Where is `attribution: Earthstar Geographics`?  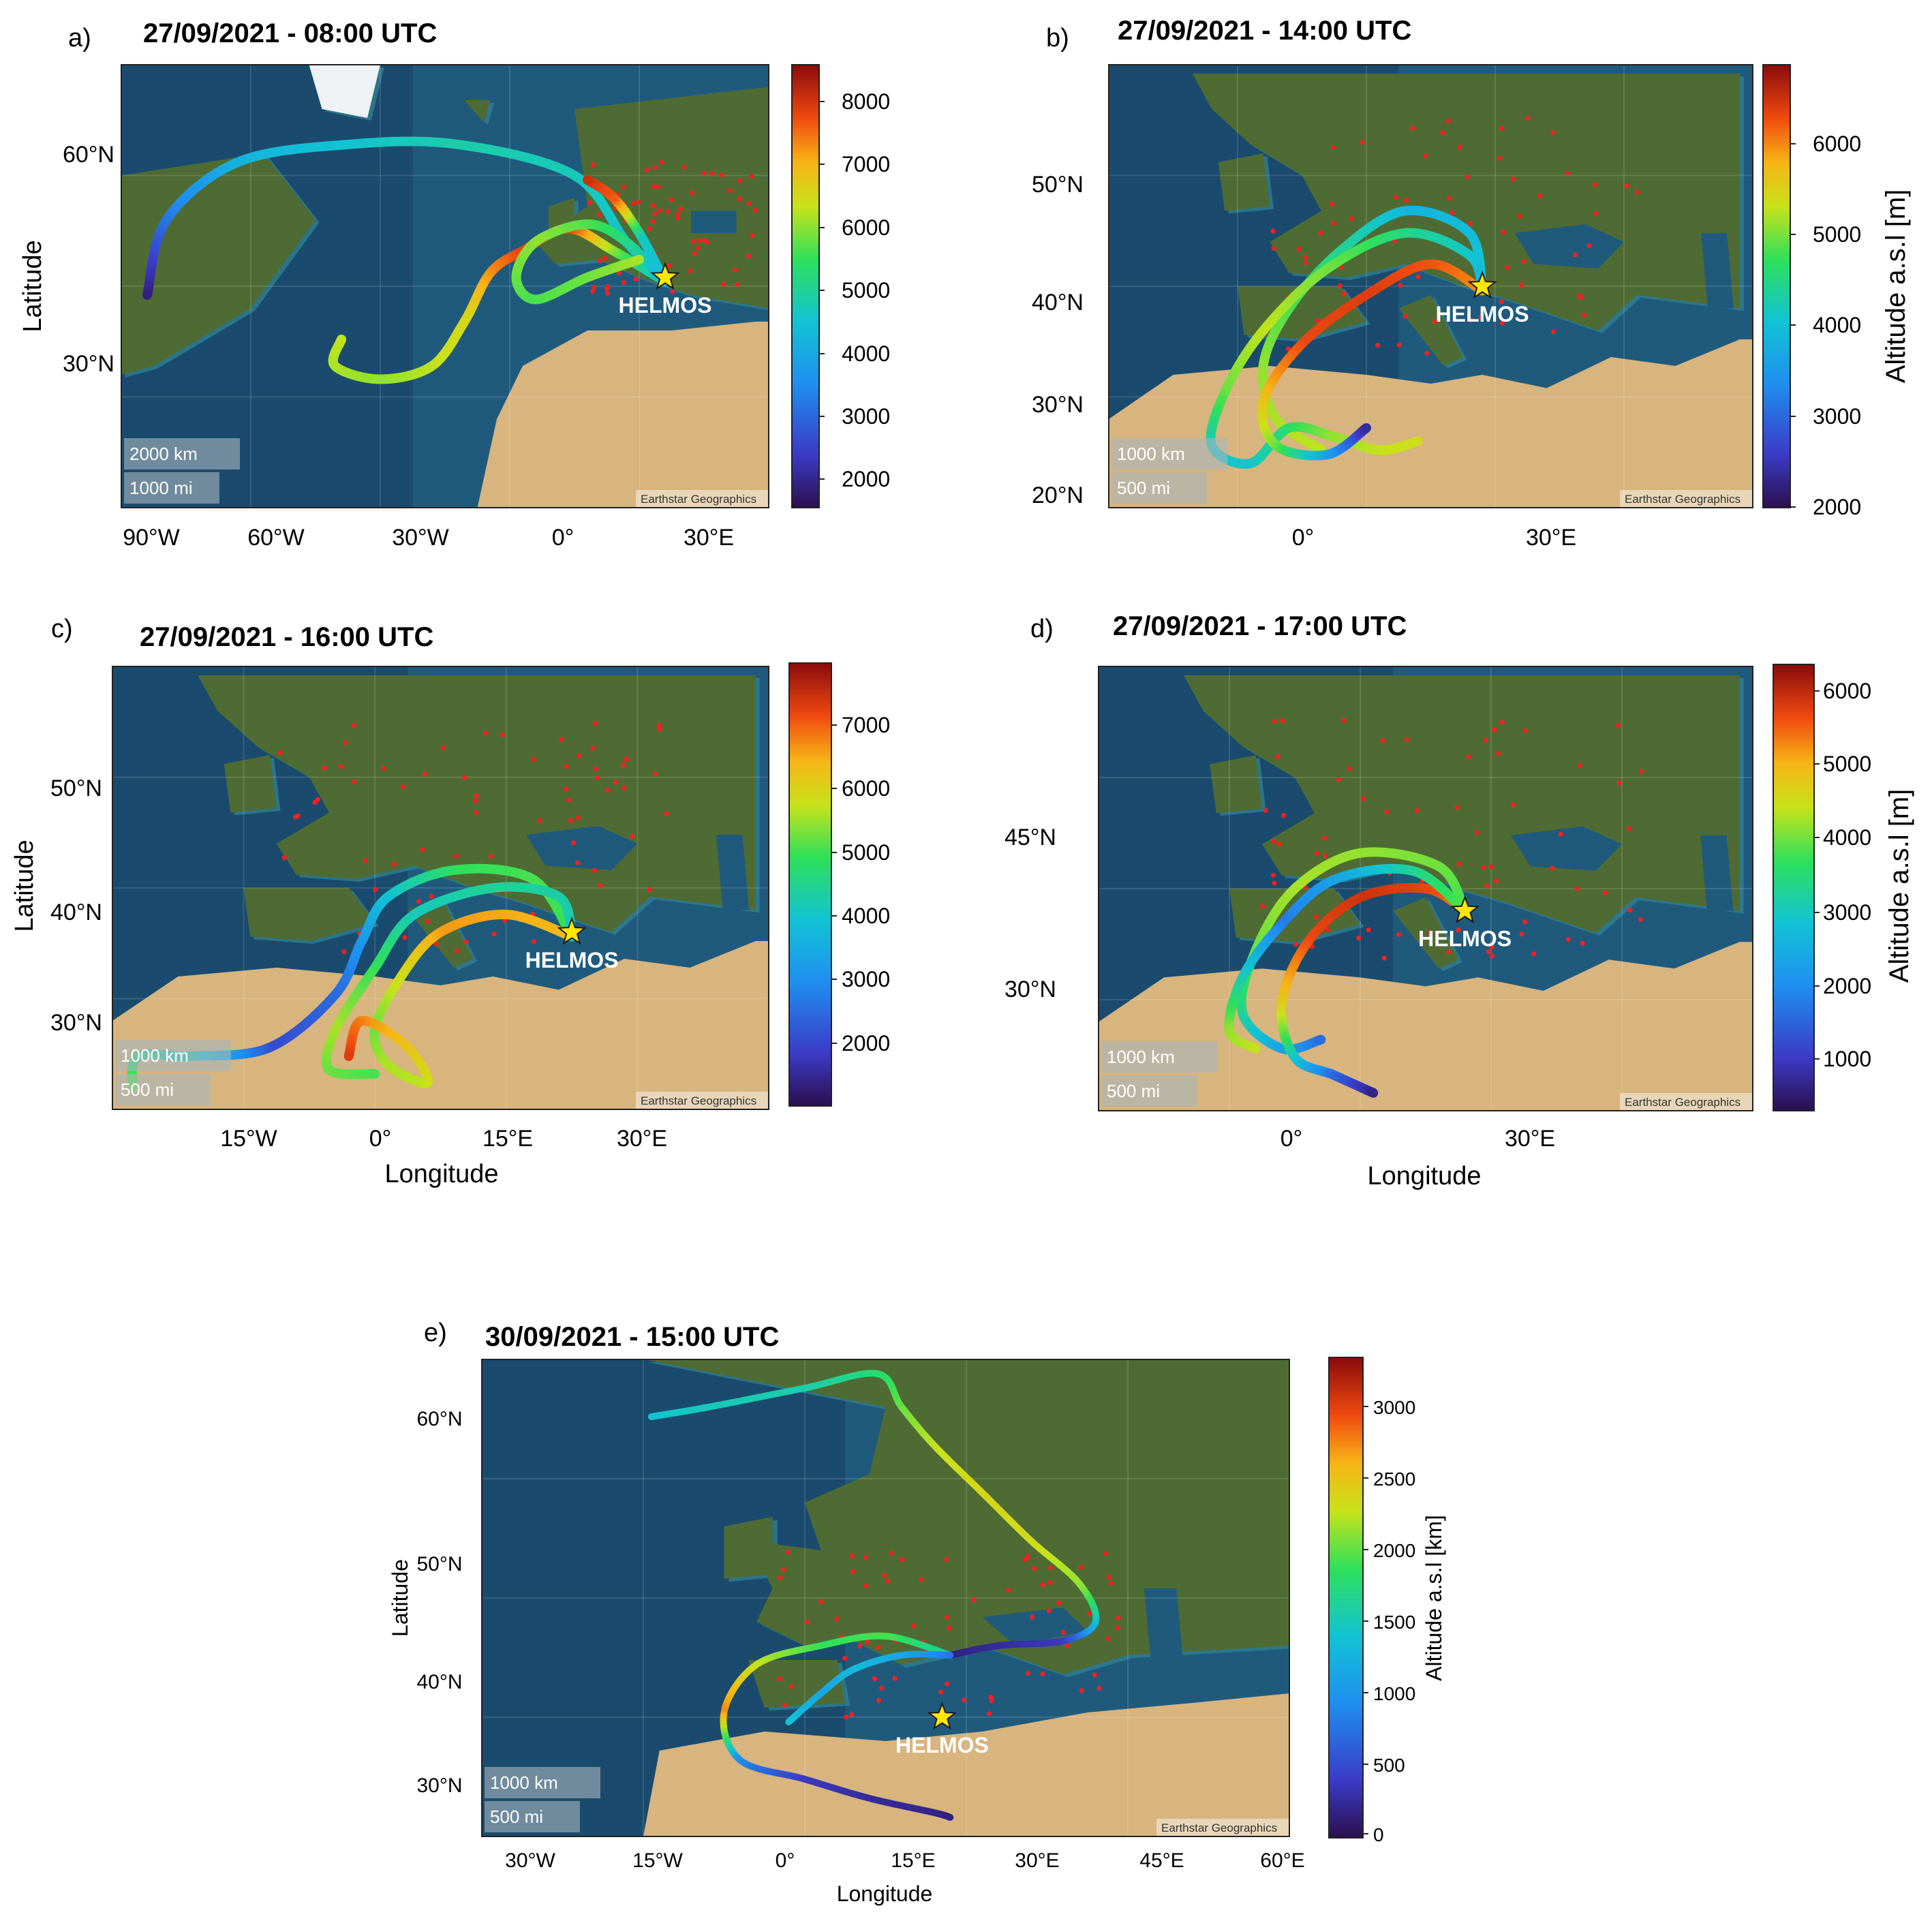
attribution: Earthstar Geographics is located at coordinates (1683, 499).